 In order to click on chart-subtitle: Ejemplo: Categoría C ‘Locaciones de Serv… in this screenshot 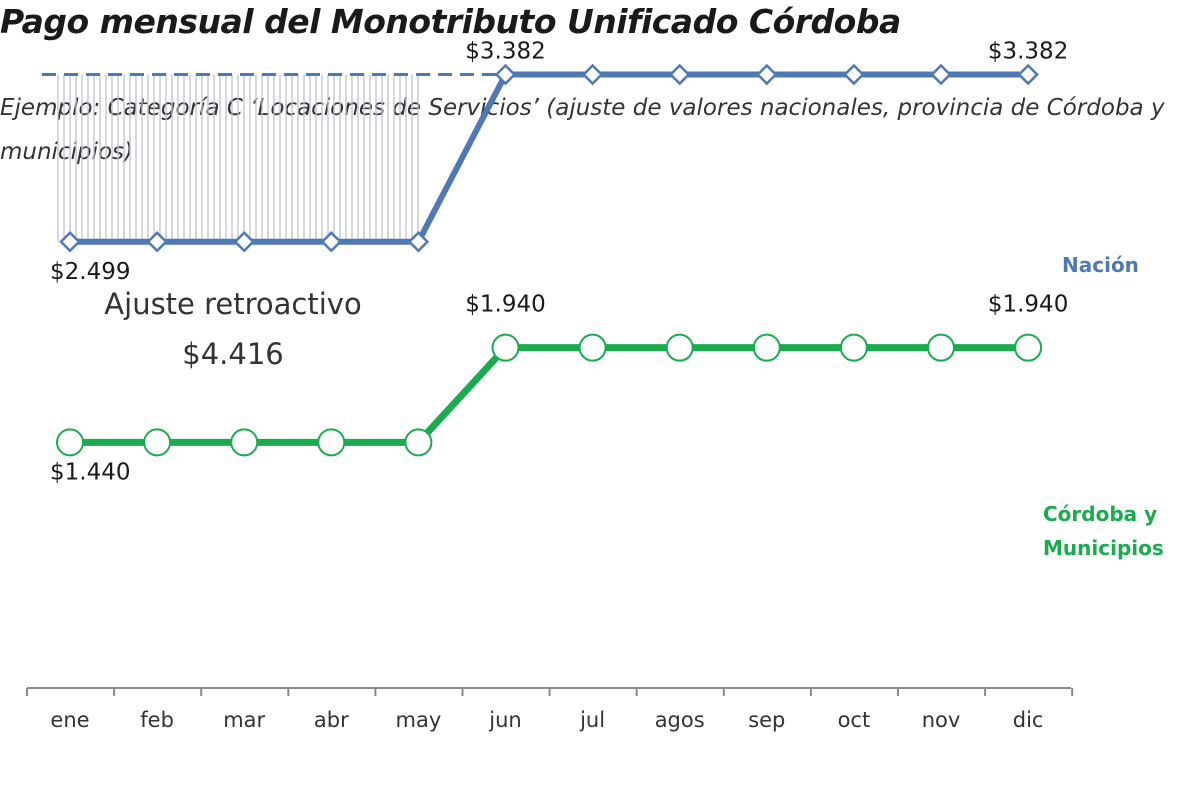, I will do `click(582, 130)`.